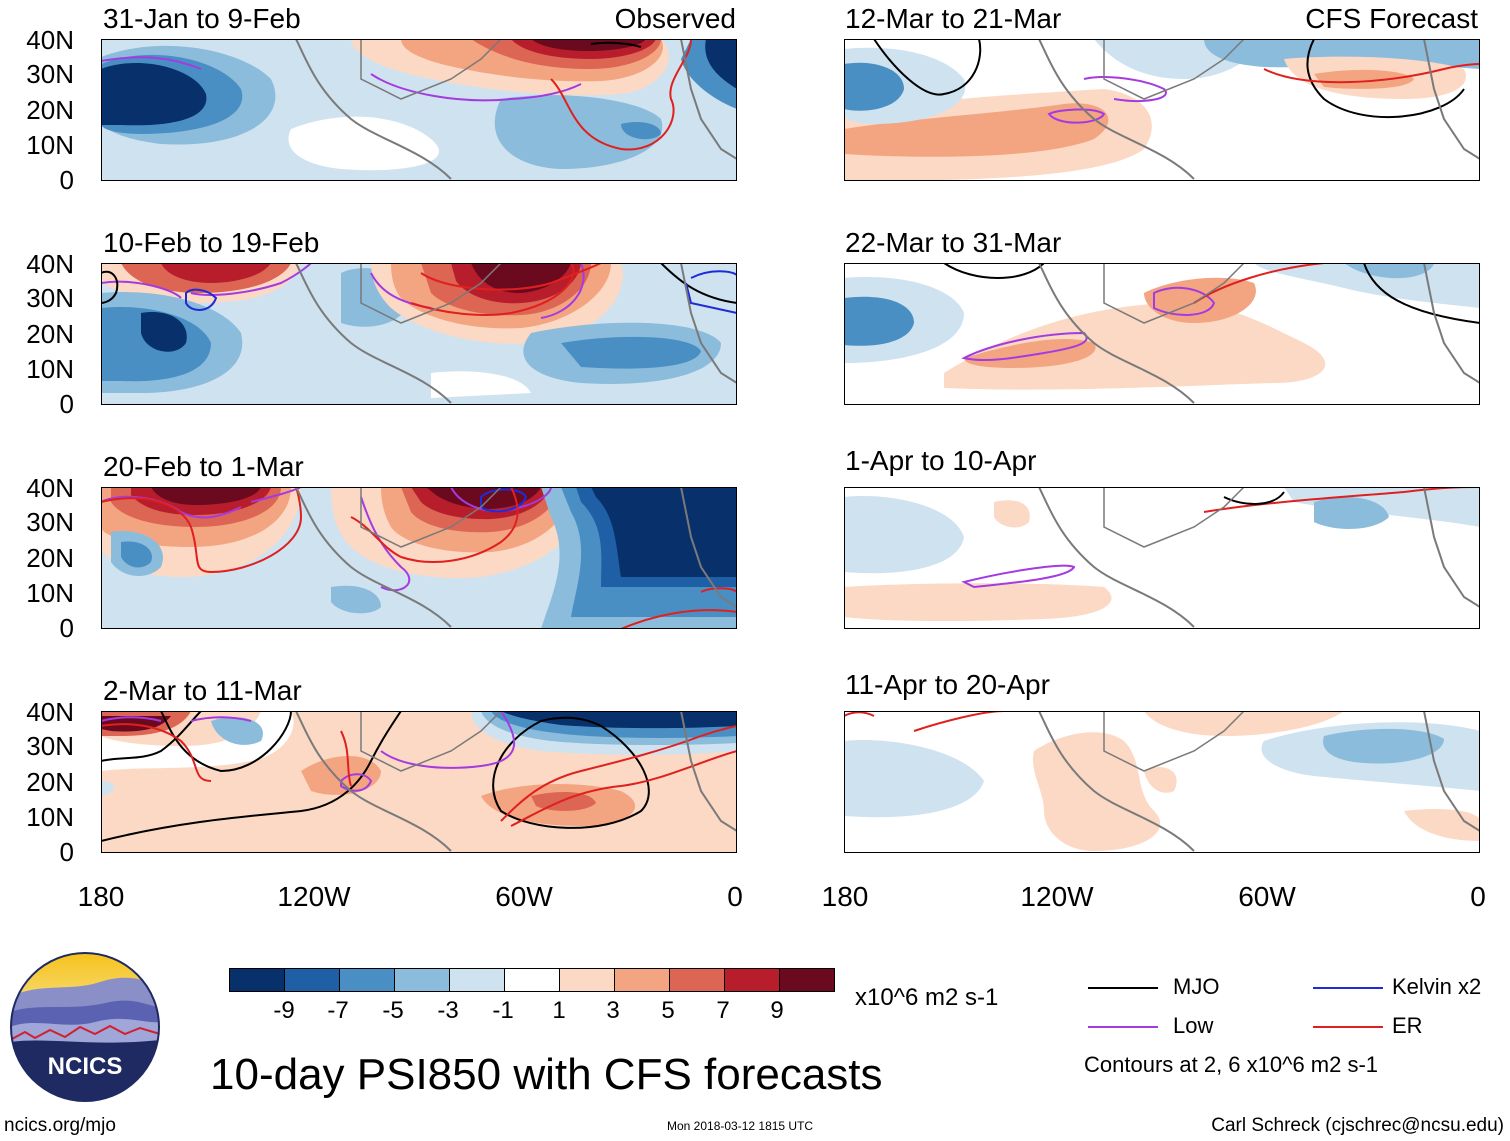 The height and width of the screenshot is (1141, 1510). I want to click on colorbar, so click(532, 980).